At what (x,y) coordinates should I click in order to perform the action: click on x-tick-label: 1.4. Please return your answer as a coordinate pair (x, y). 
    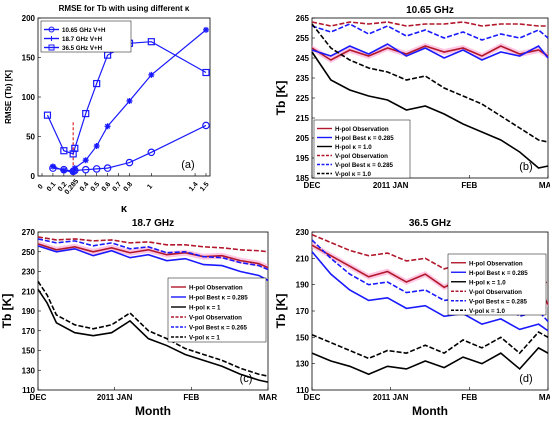
    Looking at the image, I should click on (194, 187).